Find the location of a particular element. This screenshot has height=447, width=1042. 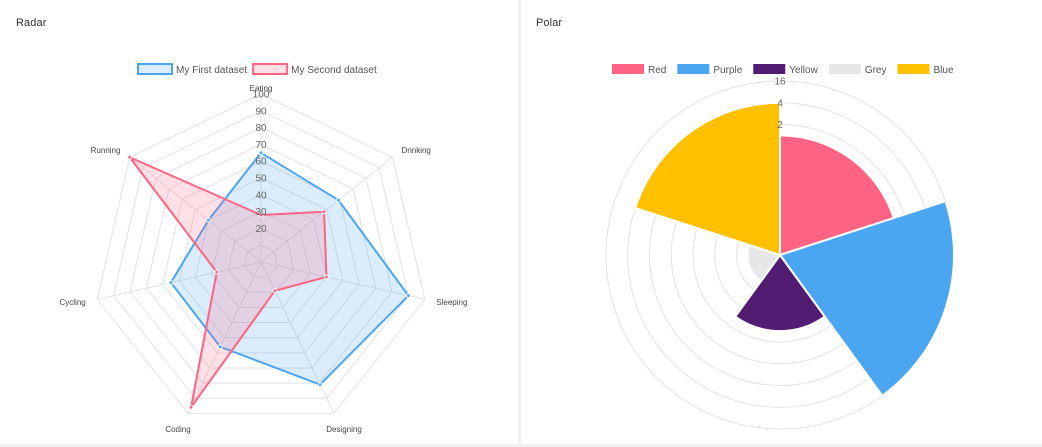

polar-wedge-purple is located at coordinates (866, 298).